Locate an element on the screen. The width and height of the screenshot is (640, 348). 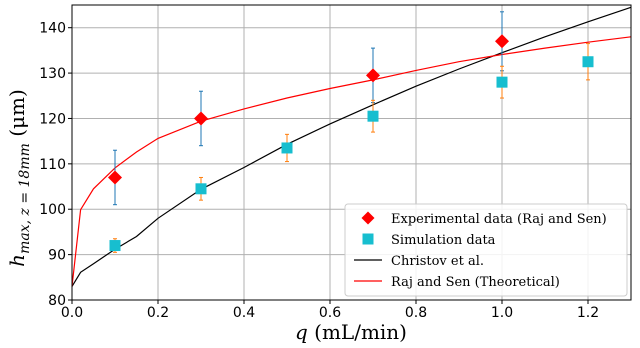
legend-handle-diamond is located at coordinates (368, 218).